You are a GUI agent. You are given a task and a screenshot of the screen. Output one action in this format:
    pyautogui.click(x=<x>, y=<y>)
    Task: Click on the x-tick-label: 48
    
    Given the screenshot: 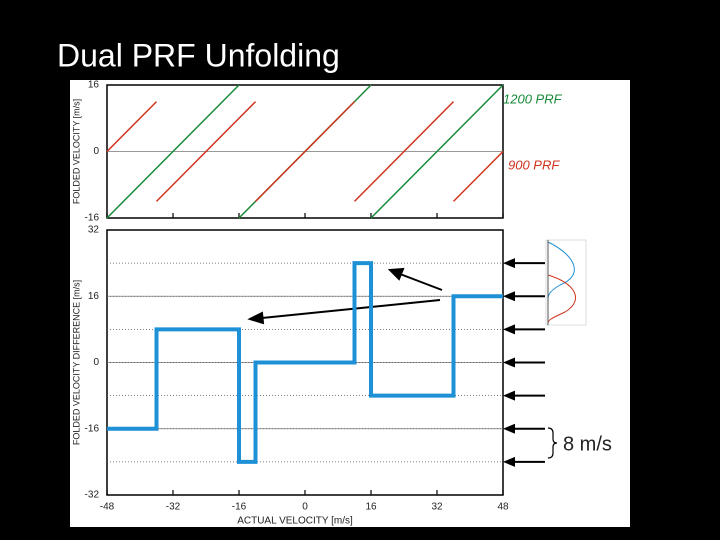 What is the action you would take?
    pyautogui.click(x=503, y=507)
    